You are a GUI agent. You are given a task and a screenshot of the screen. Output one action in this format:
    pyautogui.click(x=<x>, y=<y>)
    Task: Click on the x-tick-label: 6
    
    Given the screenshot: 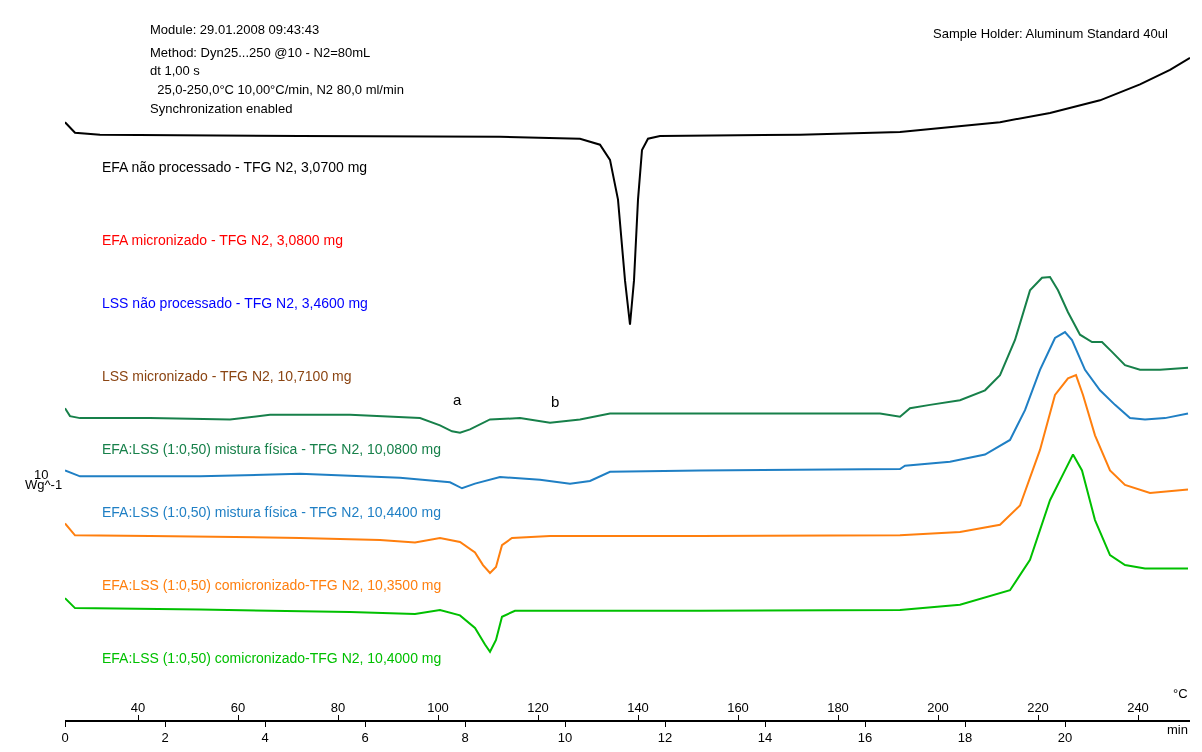 What is the action you would take?
    pyautogui.click(x=365, y=738)
    